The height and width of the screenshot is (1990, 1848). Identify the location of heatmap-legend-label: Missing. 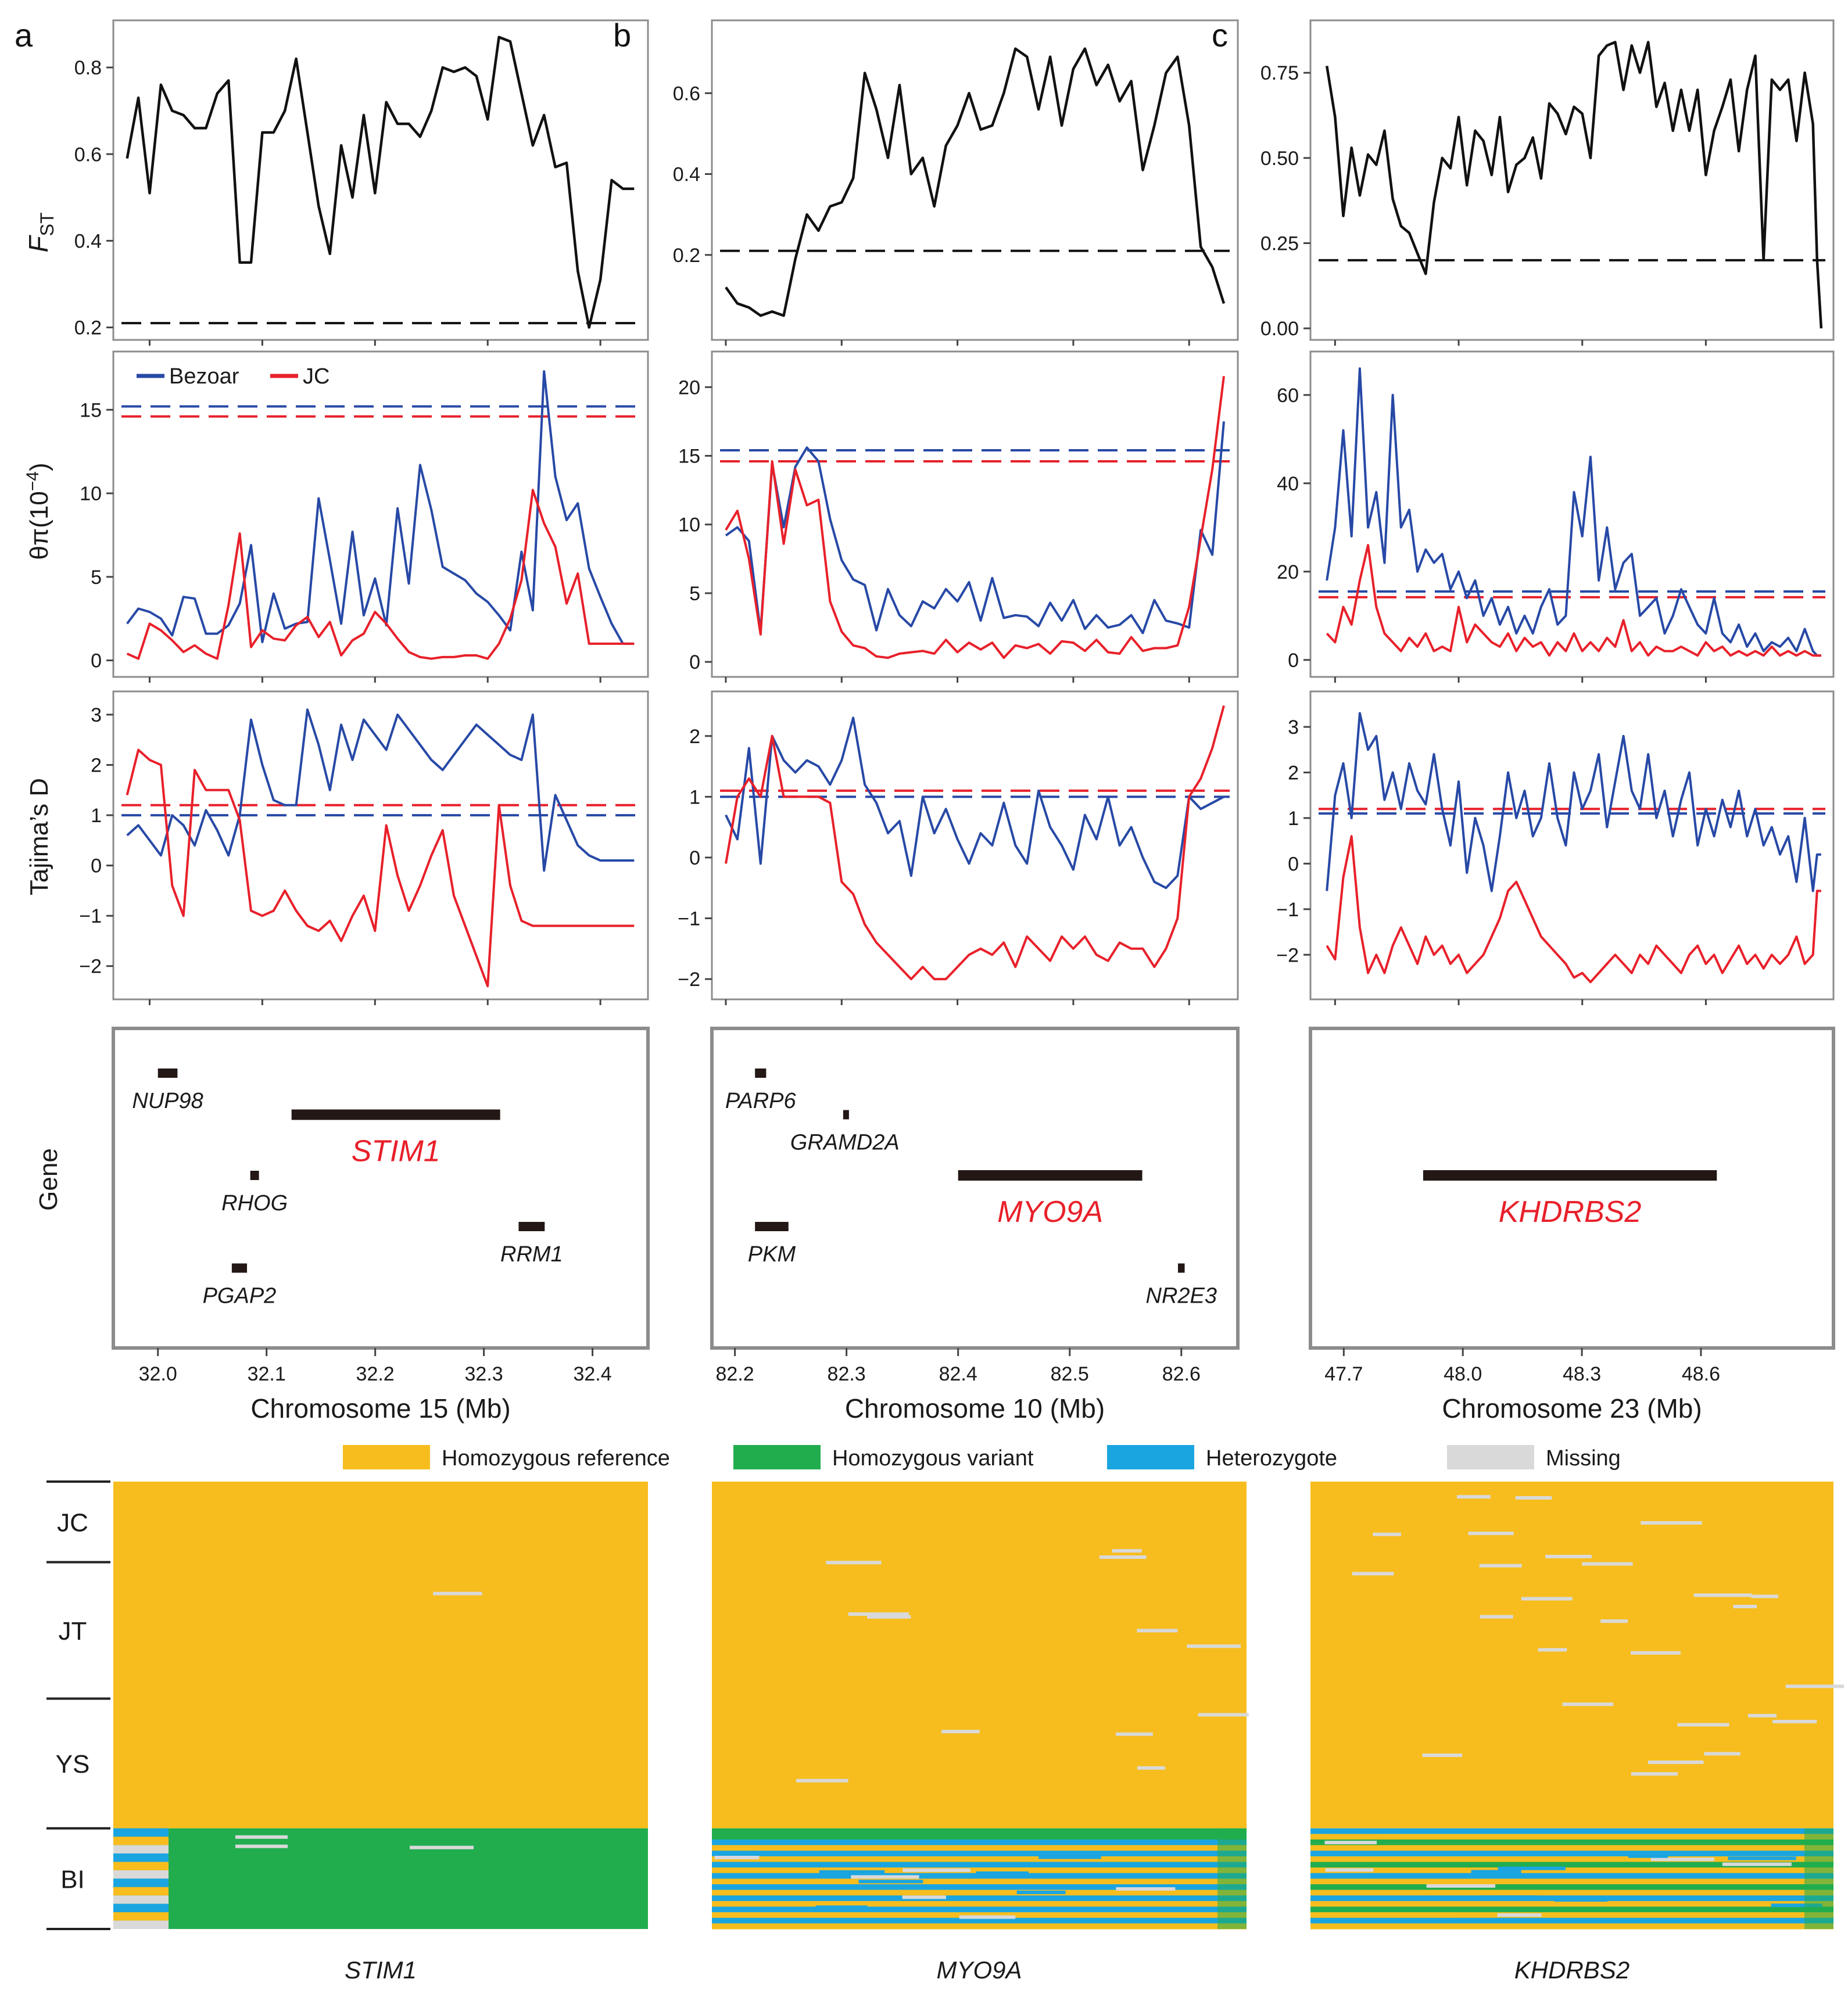
(1583, 1458).